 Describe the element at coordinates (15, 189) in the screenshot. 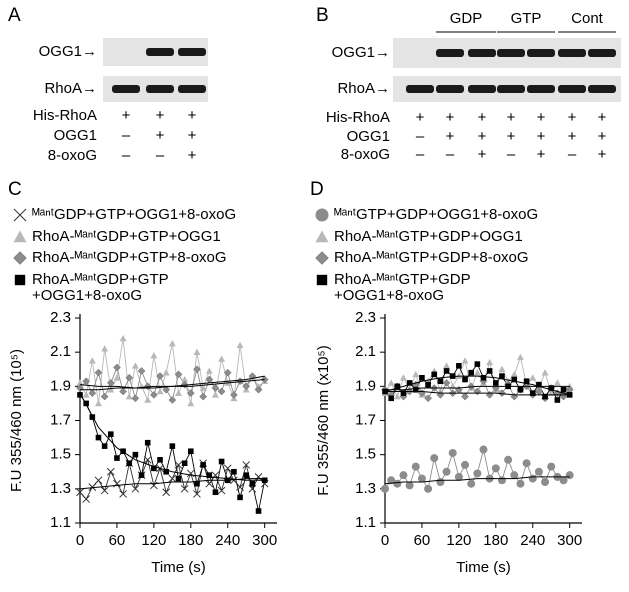

I see `panel-label: C` at that location.